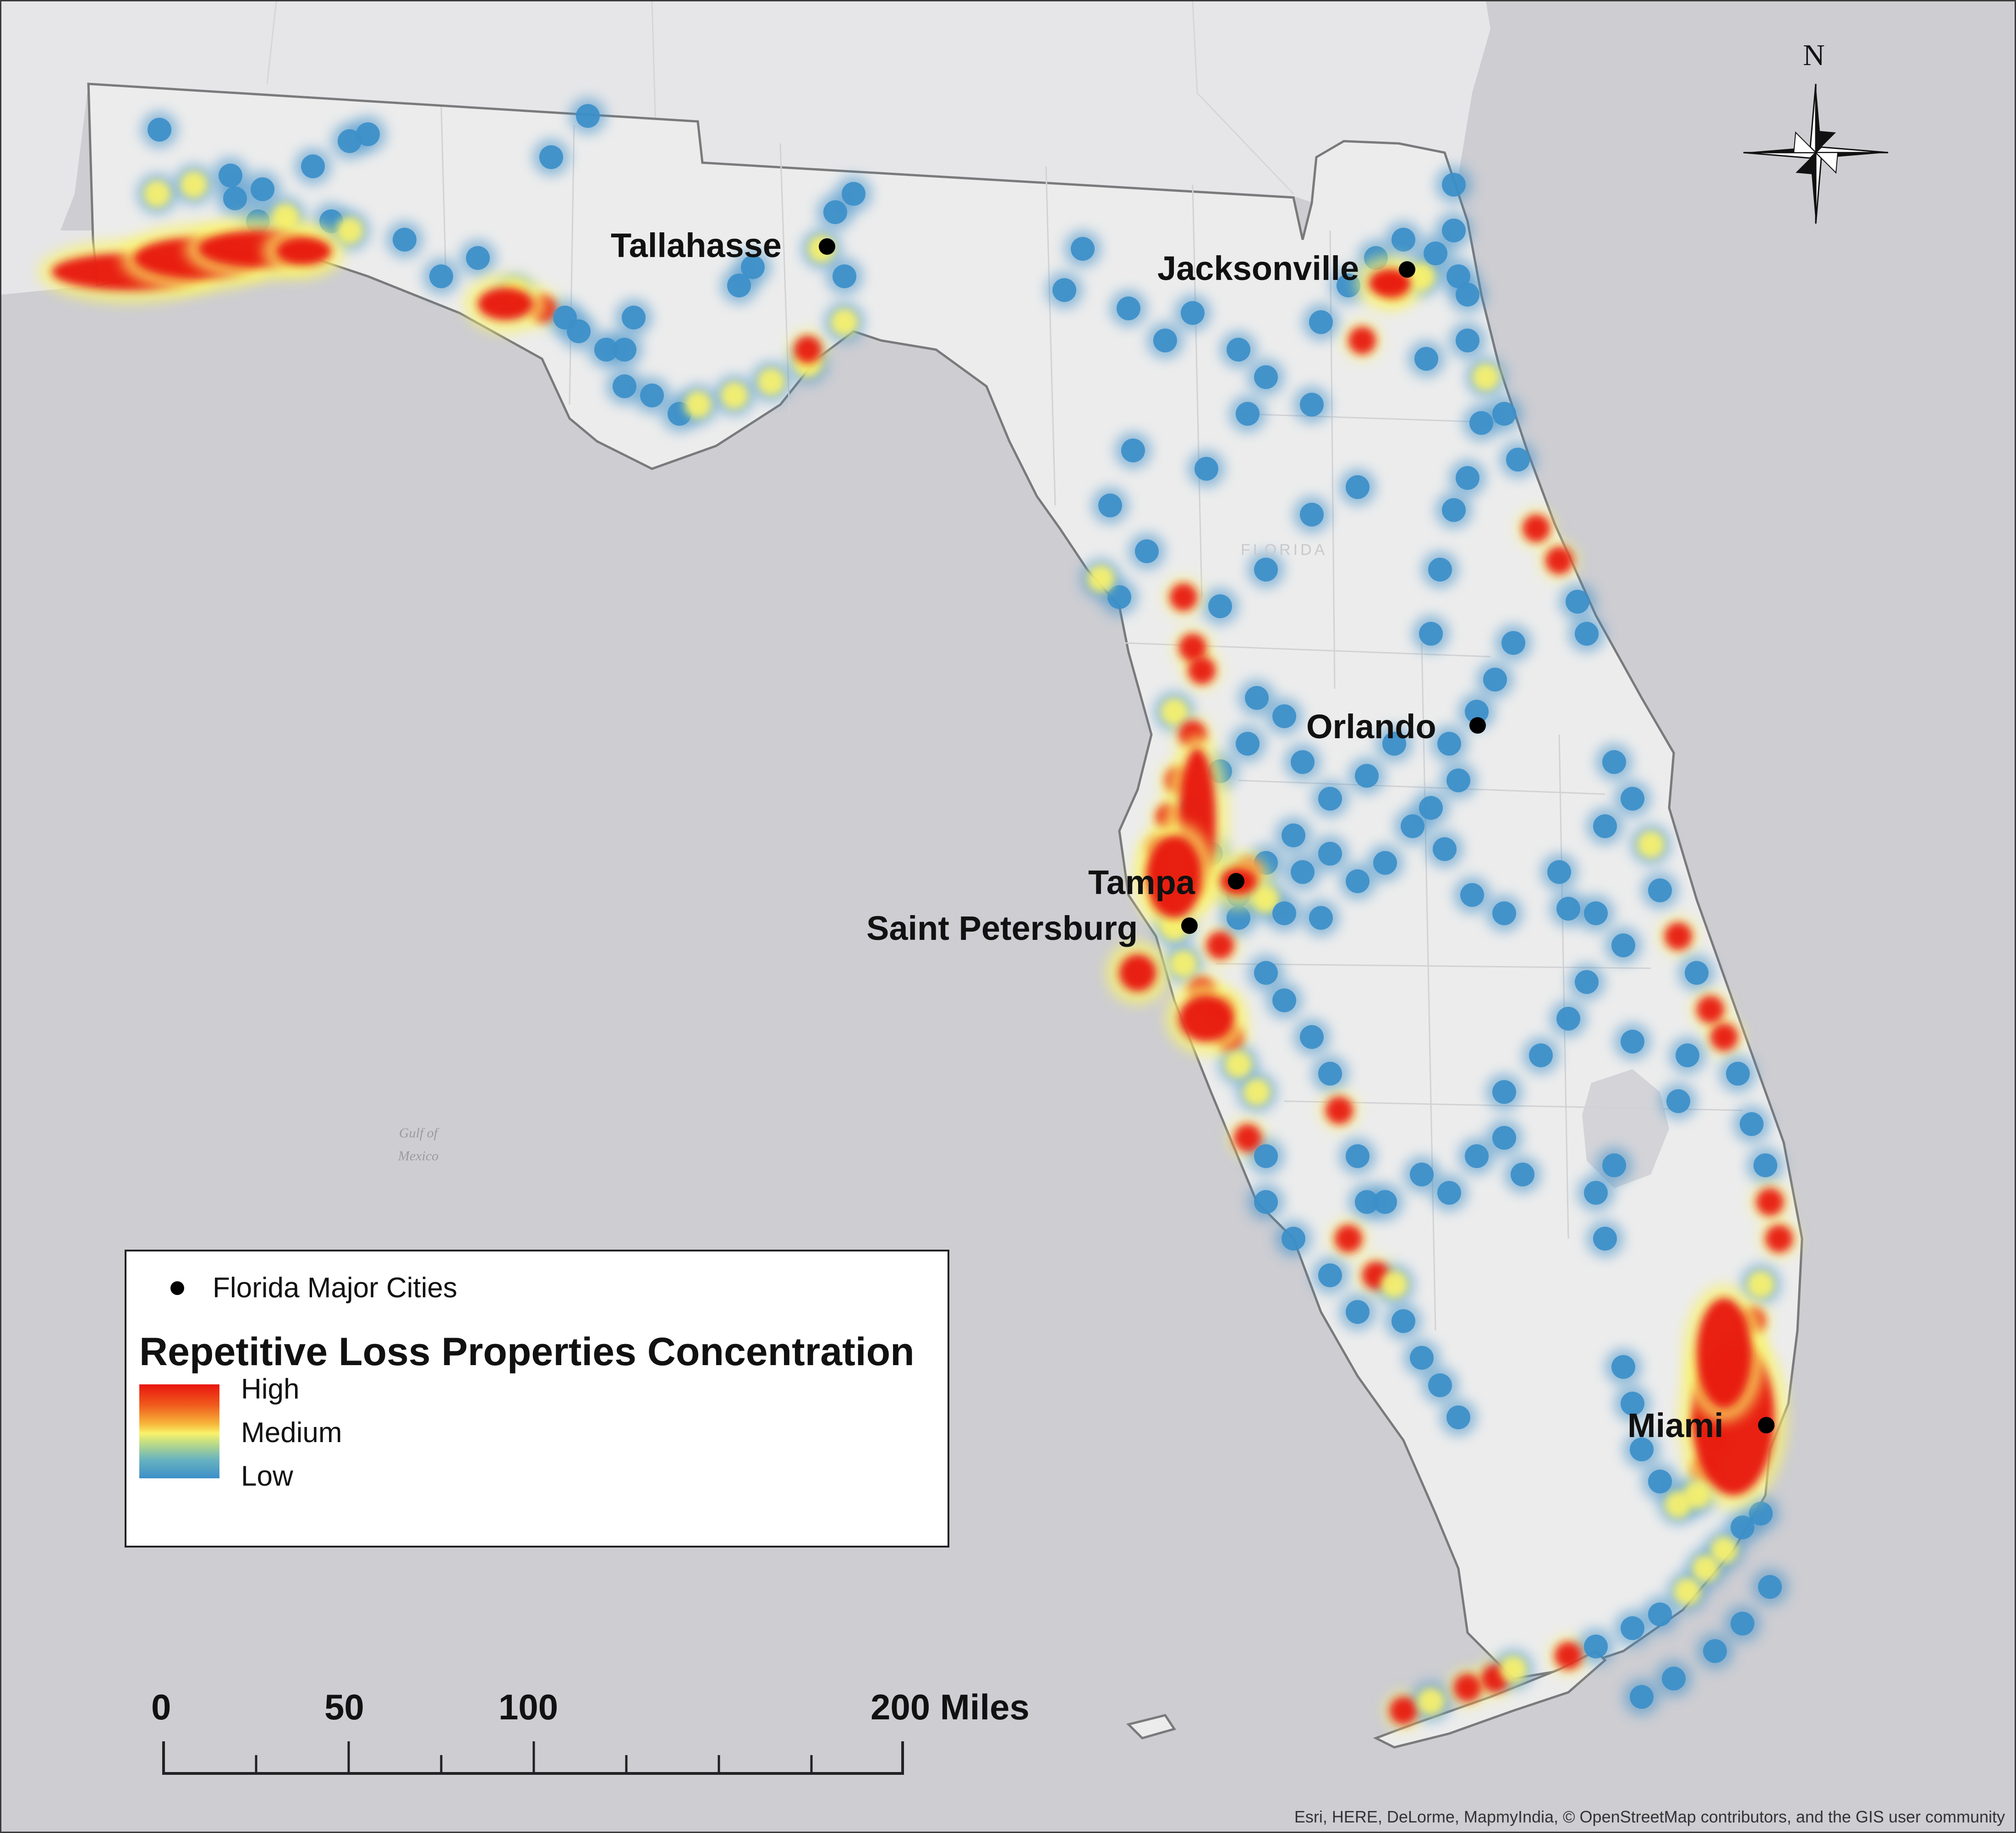 The height and width of the screenshot is (1833, 2016). What do you see at coordinates (418, 1133) in the screenshot?
I see `gulf-label-line-1: Gulf of` at bounding box center [418, 1133].